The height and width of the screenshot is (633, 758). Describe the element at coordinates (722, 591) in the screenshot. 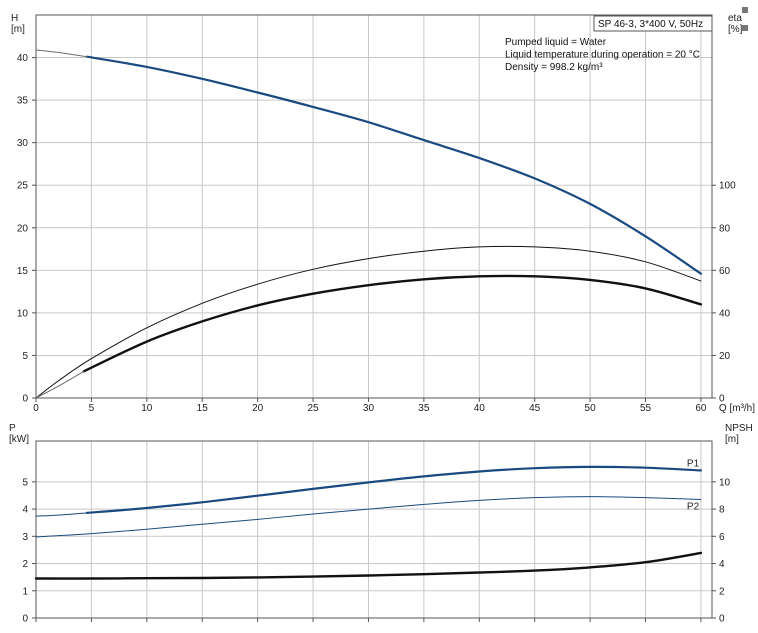

I see `y-tick-label-right: 2` at that location.